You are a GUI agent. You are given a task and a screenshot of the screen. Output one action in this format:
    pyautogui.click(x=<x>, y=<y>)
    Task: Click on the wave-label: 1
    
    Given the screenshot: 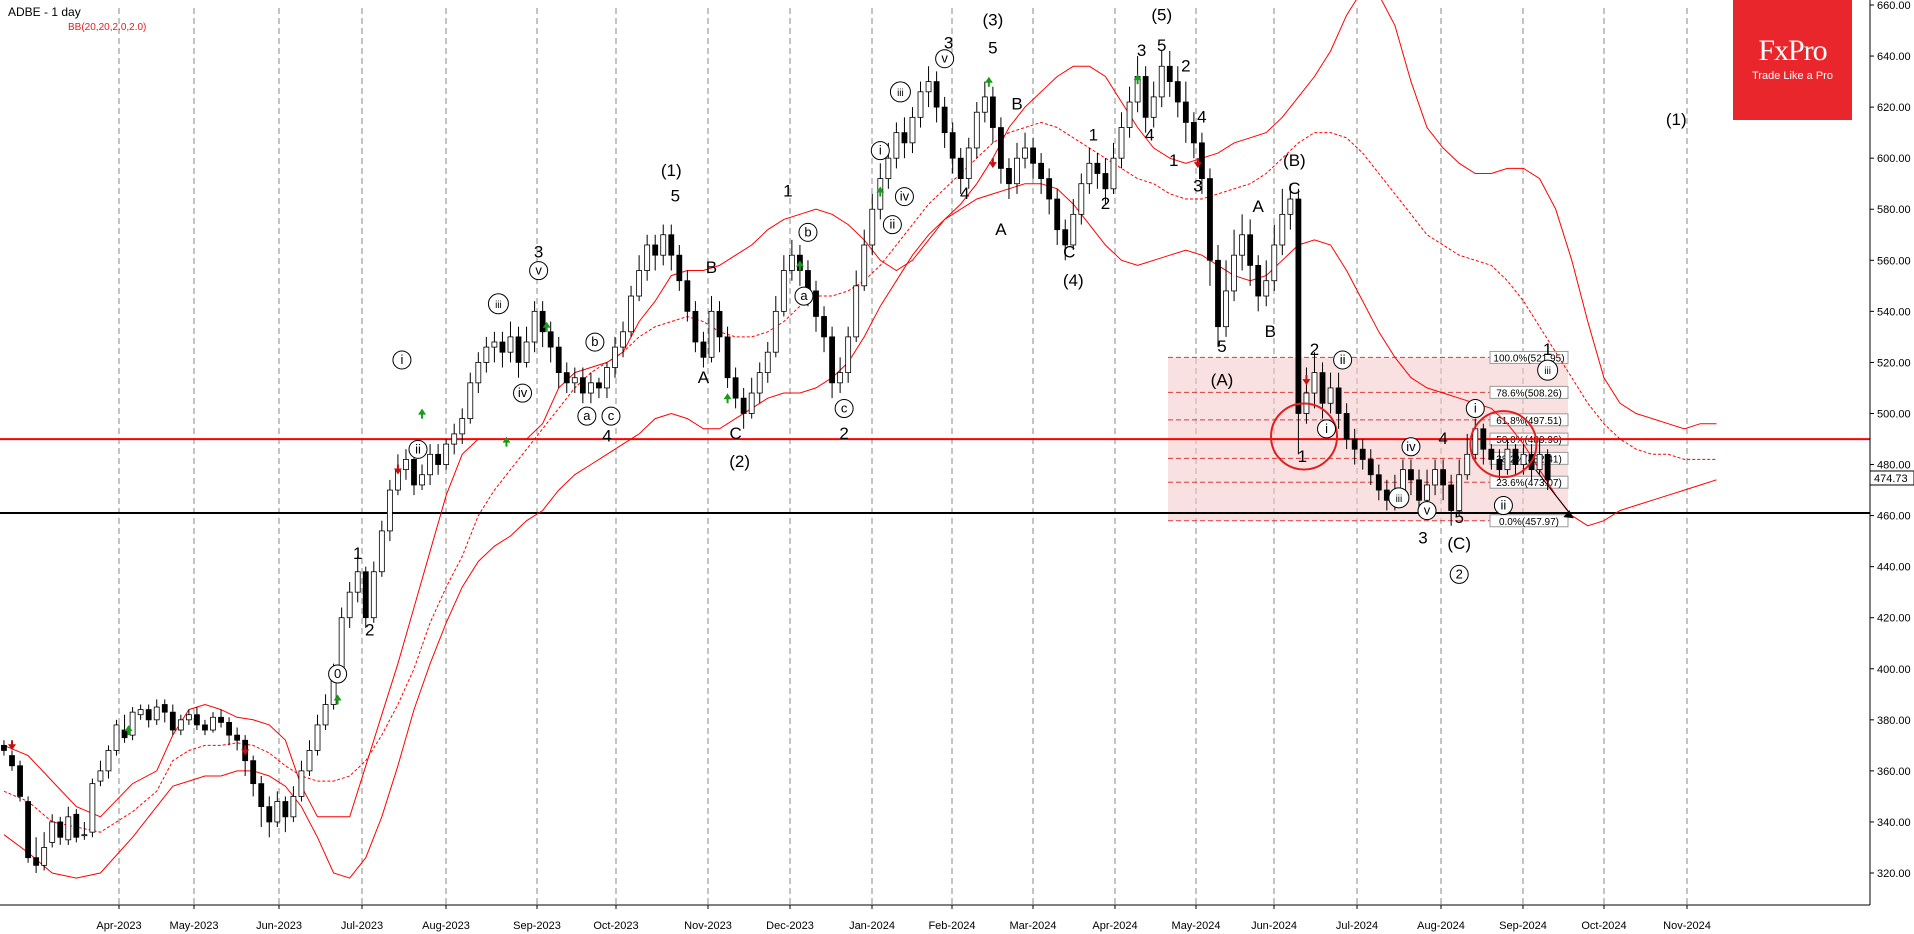 What is the action you would take?
    pyautogui.click(x=1547, y=349)
    